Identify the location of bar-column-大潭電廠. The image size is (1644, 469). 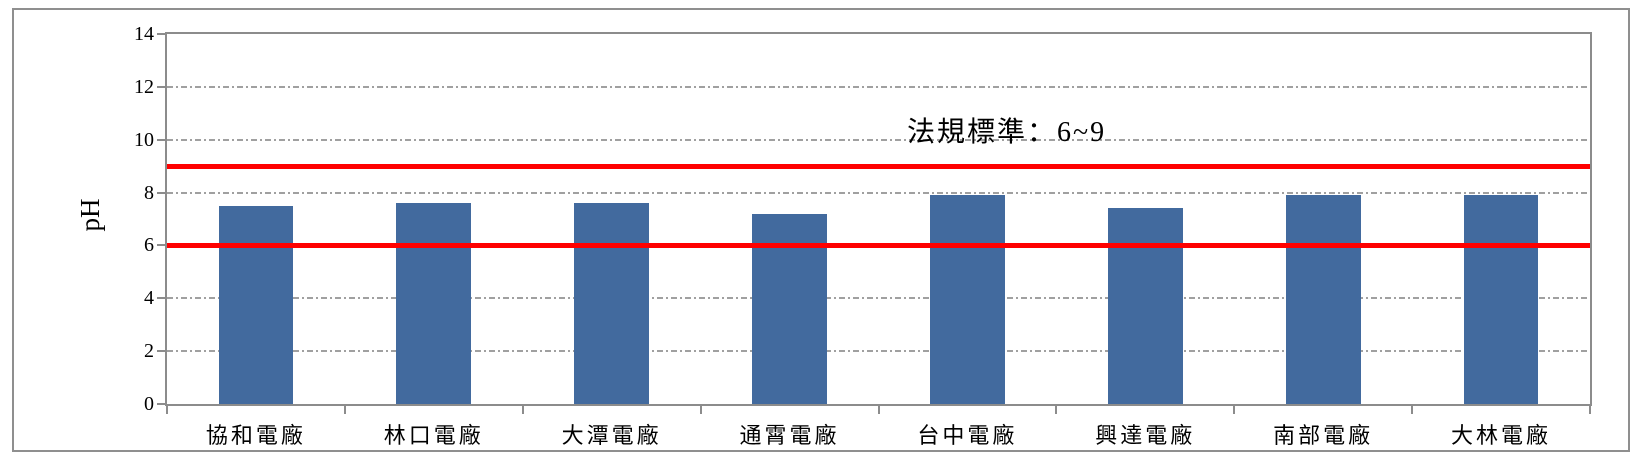
(612, 219).